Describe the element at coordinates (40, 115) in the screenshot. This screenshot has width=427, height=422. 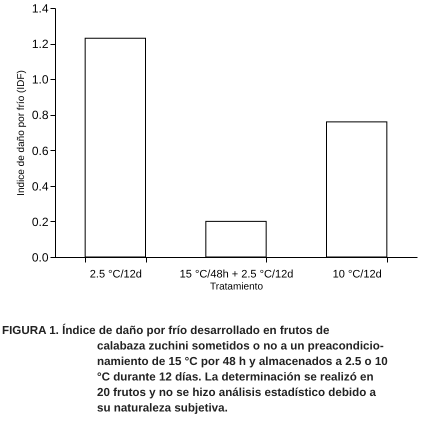
I see `y-tick-label: 0.8` at that location.